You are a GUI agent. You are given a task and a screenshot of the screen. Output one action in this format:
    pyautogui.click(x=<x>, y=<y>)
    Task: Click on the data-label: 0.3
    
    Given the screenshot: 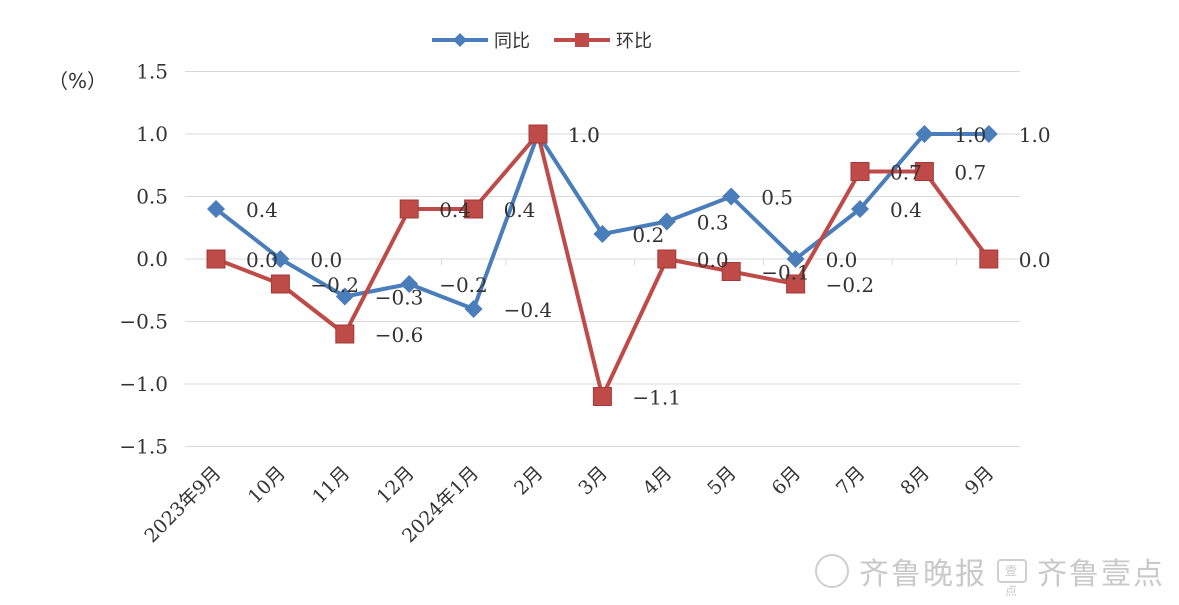 What is the action you would take?
    pyautogui.click(x=713, y=223)
    